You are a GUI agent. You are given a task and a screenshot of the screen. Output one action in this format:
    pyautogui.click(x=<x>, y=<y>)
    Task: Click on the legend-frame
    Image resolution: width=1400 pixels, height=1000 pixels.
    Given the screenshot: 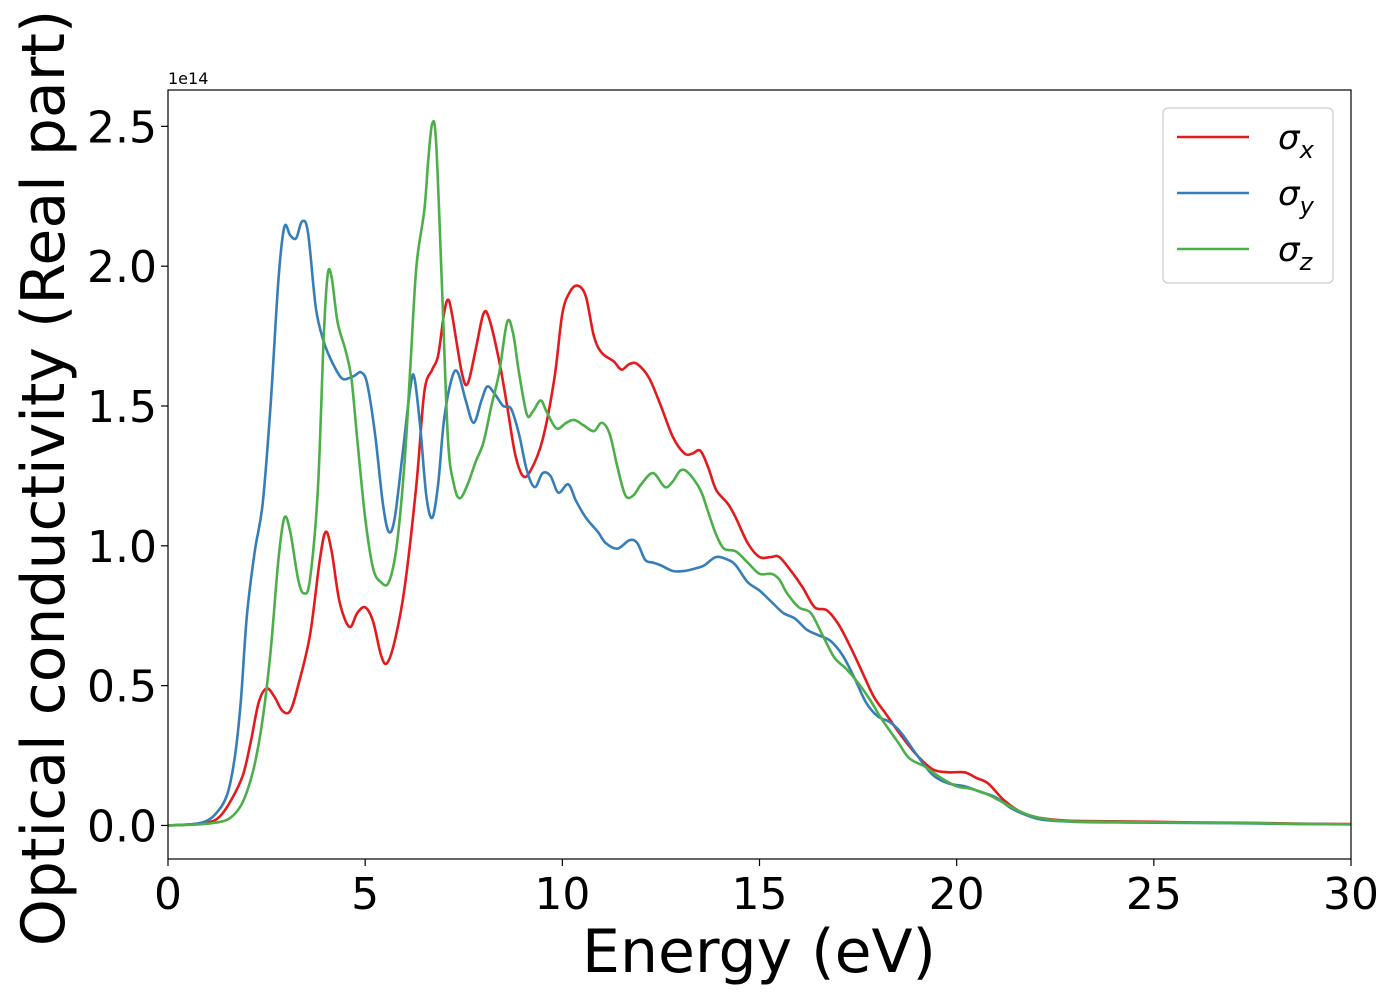 What is the action you would take?
    pyautogui.click(x=1248, y=195)
    